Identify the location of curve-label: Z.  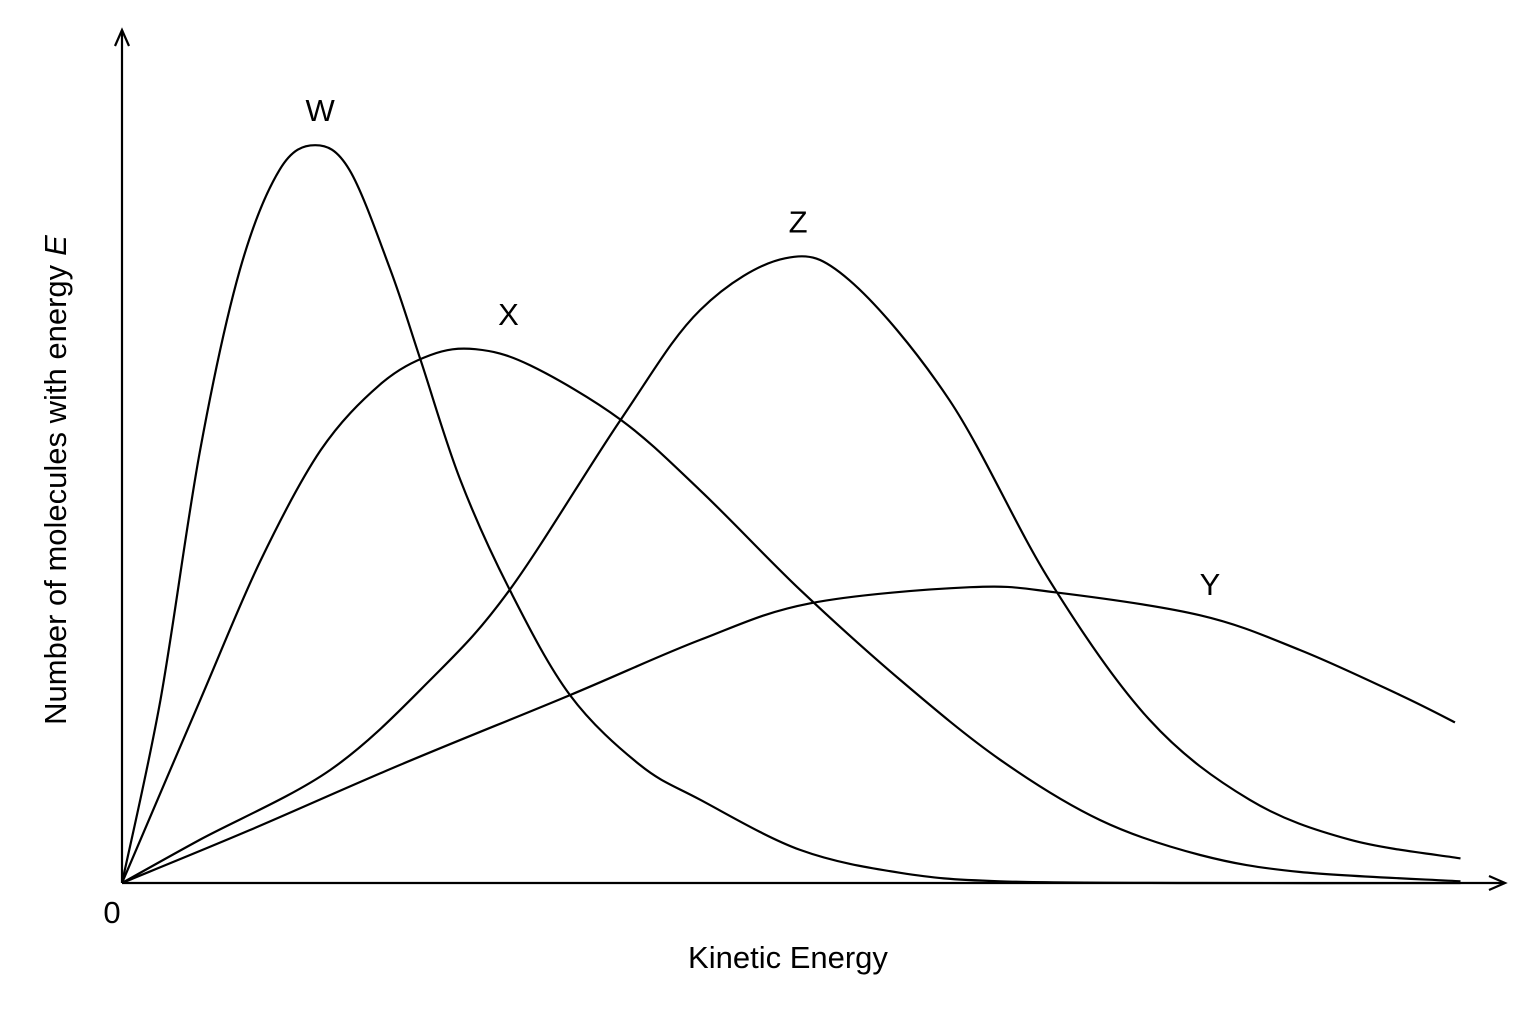
(798, 221).